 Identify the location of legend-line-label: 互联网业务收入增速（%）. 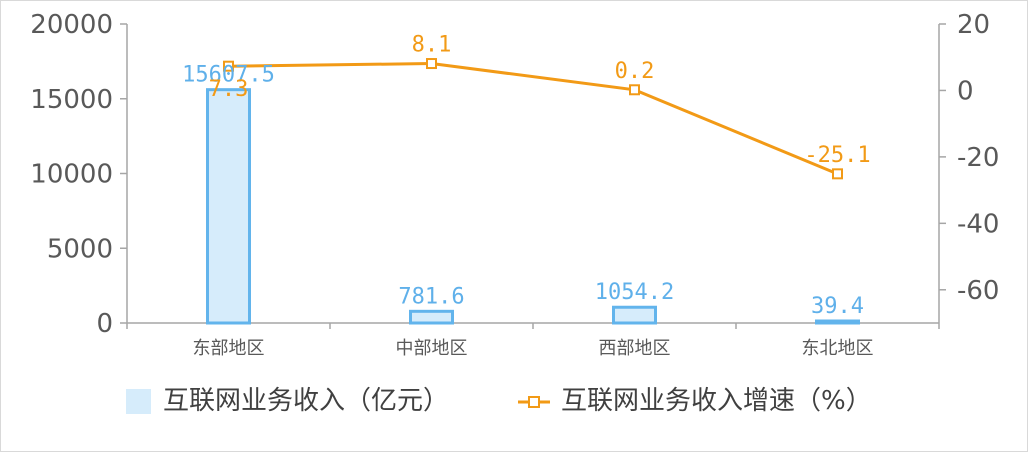
(716, 401).